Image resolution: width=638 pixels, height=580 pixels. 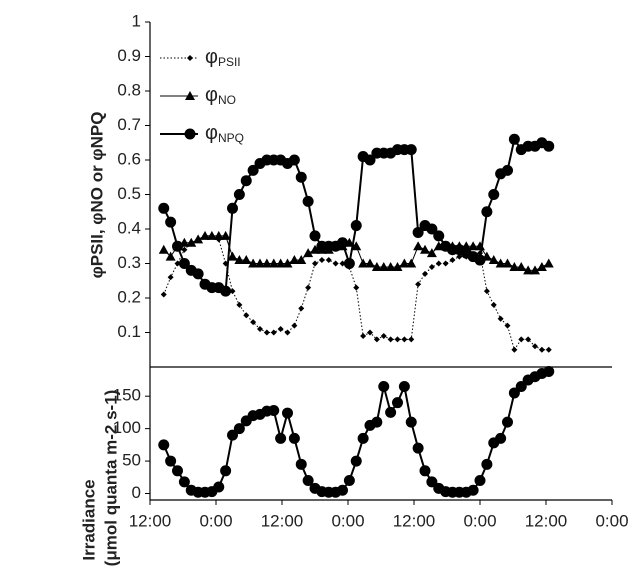 I want to click on y-tick-label: 0.4, so click(x=129, y=227).